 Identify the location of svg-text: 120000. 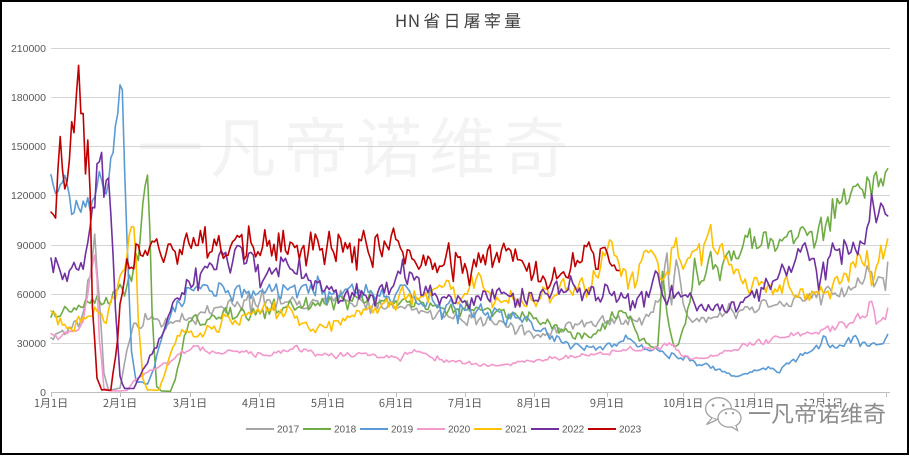
(28, 196).